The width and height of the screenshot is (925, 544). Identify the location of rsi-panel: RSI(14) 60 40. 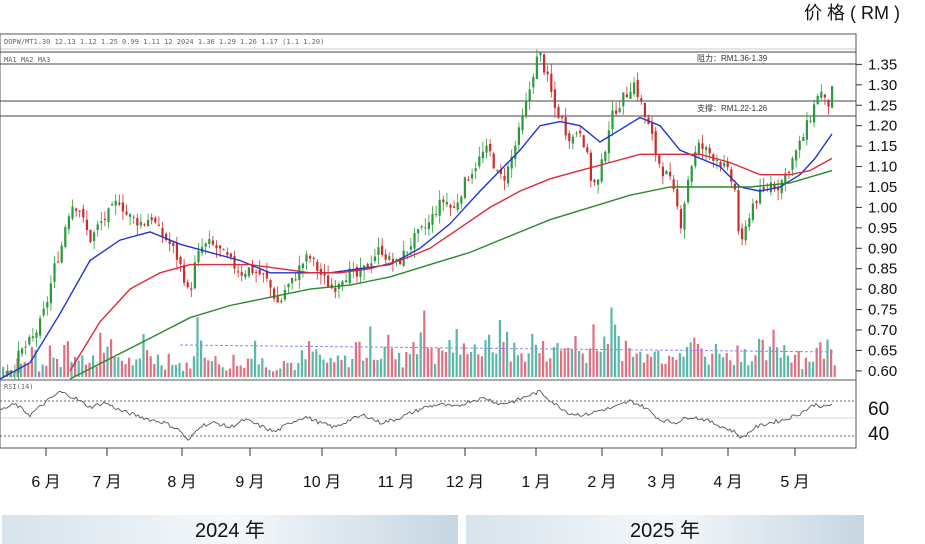
(444, 414).